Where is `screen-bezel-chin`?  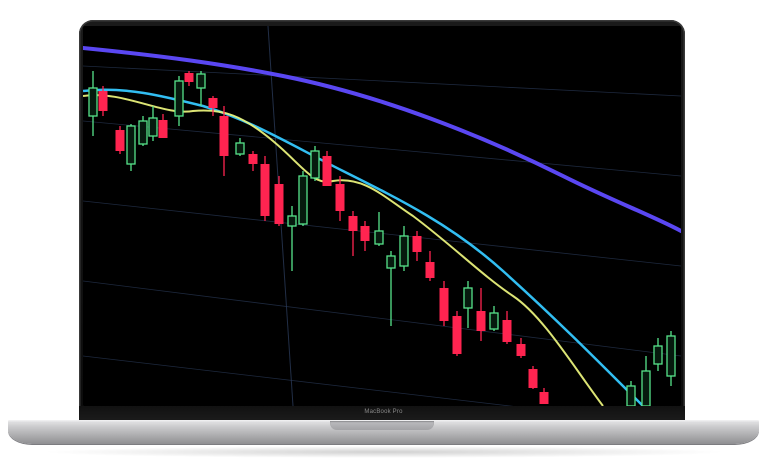 screen-bezel-chin is located at coordinates (382, 414).